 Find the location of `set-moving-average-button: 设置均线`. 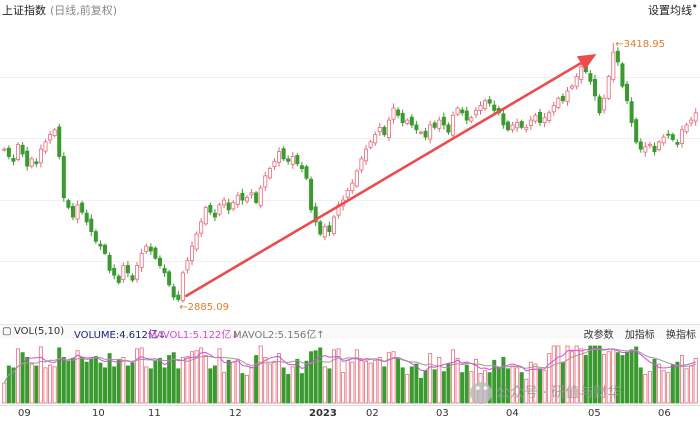

set-moving-average-button: 设置均线 is located at coordinates (670, 10).